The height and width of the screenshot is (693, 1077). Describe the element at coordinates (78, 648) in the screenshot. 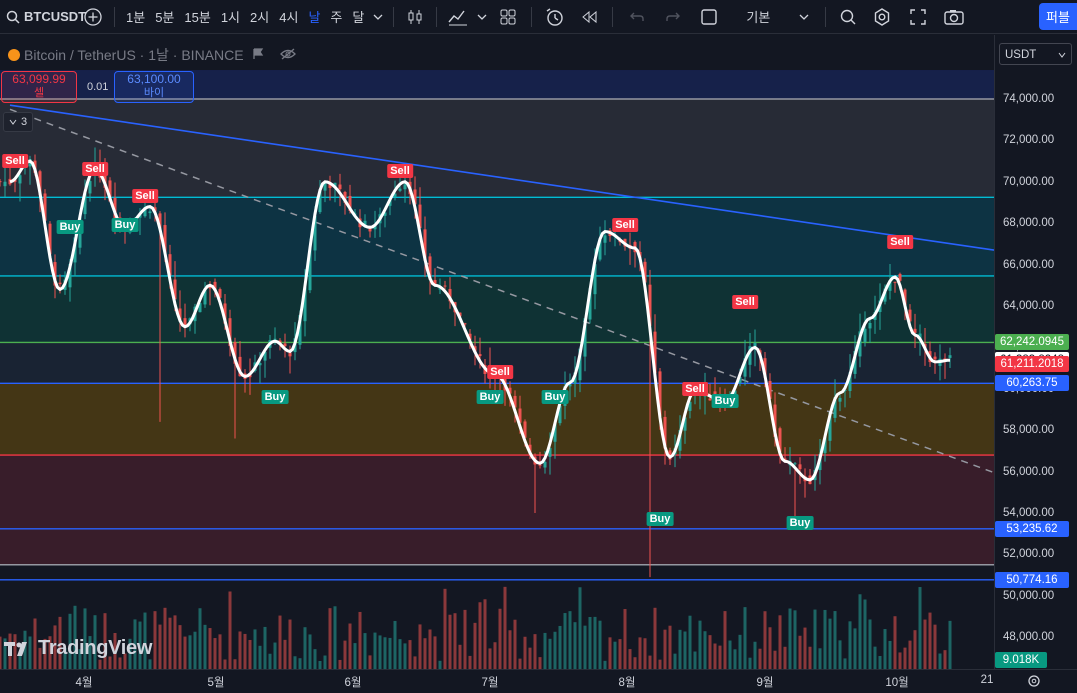

I see `tradingview-logo: TradingView` at that location.